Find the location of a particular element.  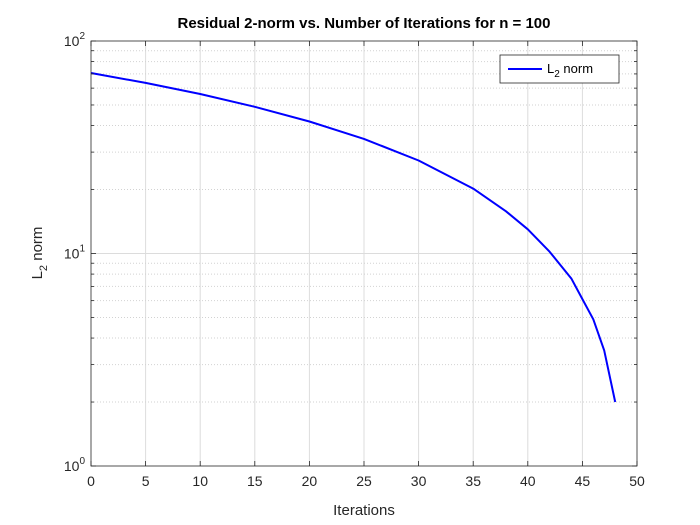

y-axis-label-subscript: 2 is located at coordinates (44, 268).